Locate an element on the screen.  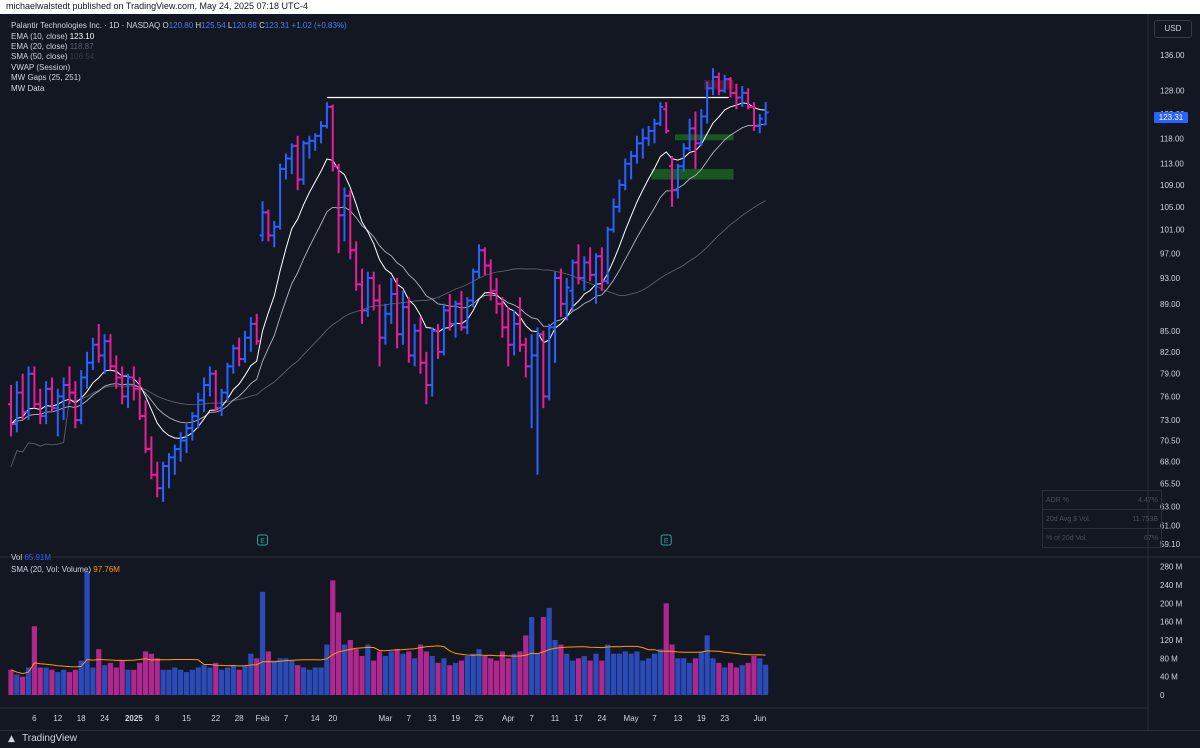
volume-tick-label: 40 M is located at coordinates (1169, 677).